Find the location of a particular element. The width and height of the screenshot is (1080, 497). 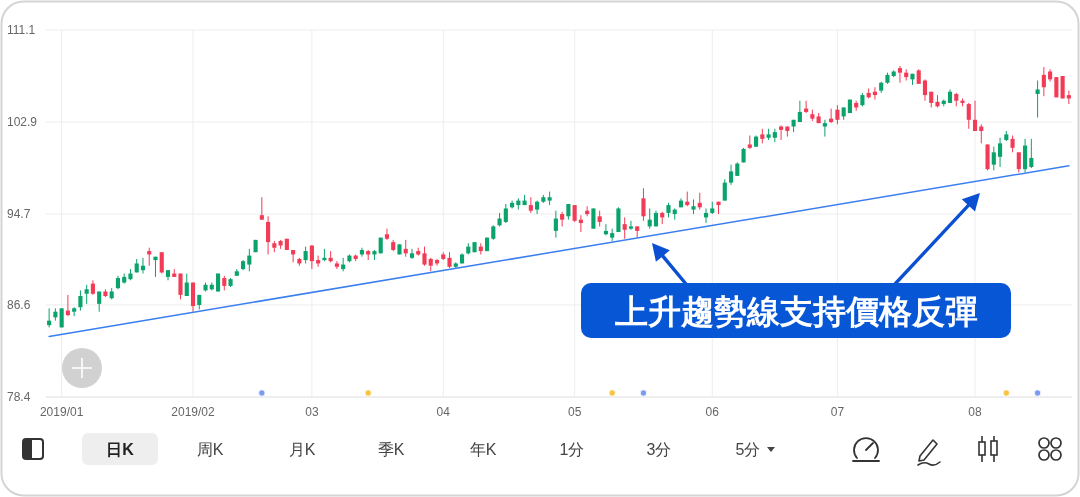

text: 5分 is located at coordinates (748, 449).